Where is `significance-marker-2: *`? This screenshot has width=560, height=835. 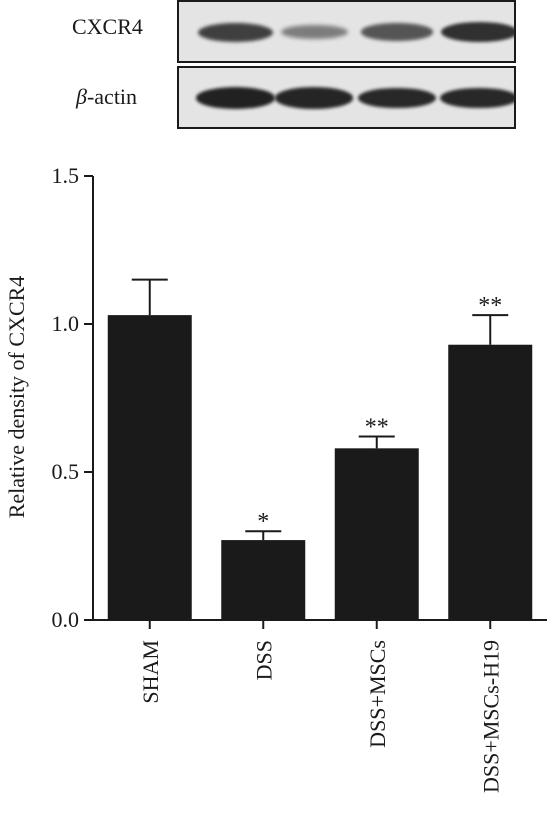
significance-marker-2: * is located at coordinates (263, 522).